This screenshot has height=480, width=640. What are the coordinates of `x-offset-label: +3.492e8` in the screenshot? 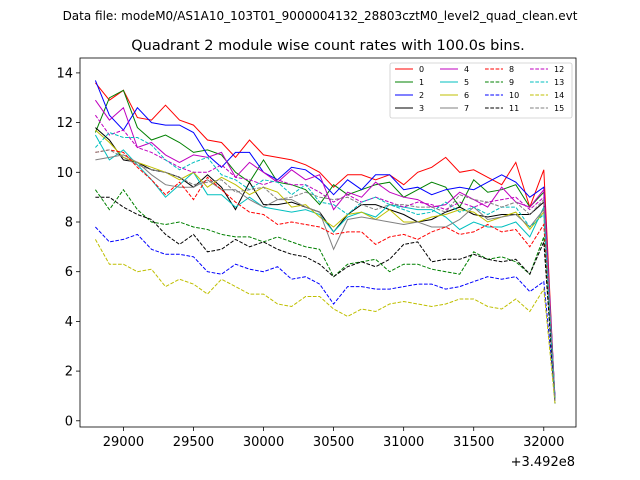 It's located at (543, 462).